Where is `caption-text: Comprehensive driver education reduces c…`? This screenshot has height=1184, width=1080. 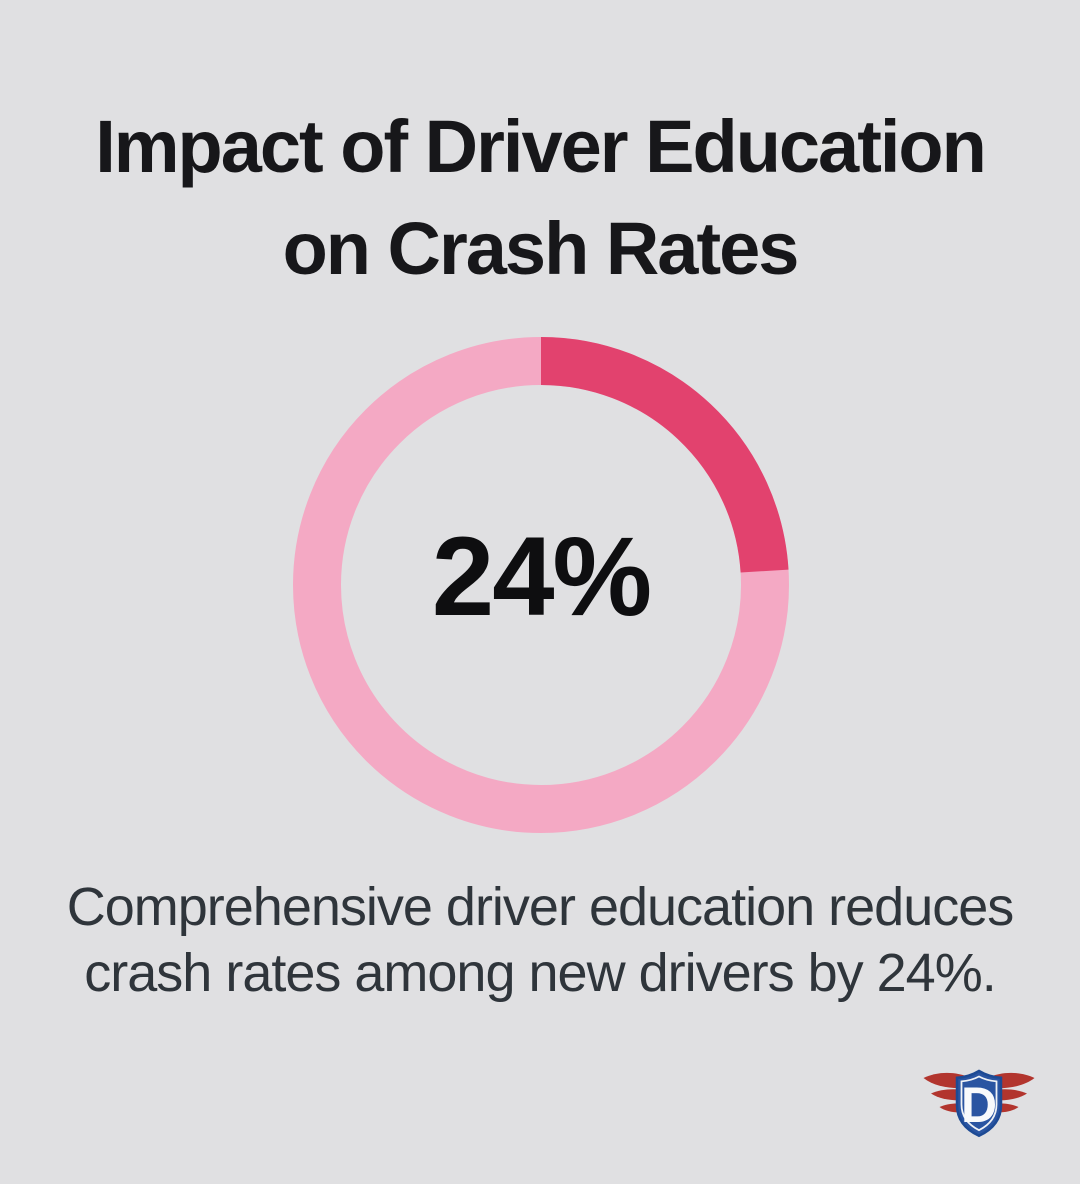
caption-text: Comprehensive driver education reduces c… is located at coordinates (540, 940).